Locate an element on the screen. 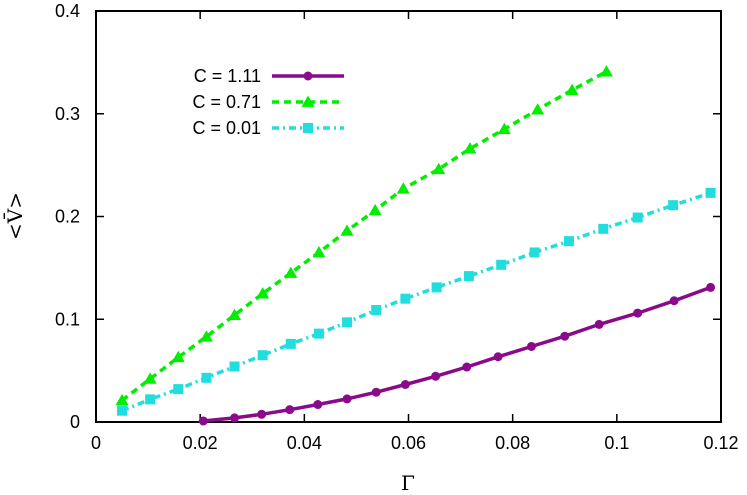  legend: C = 1.11 C = 0.71 C = 0.01 is located at coordinates (268, 102).